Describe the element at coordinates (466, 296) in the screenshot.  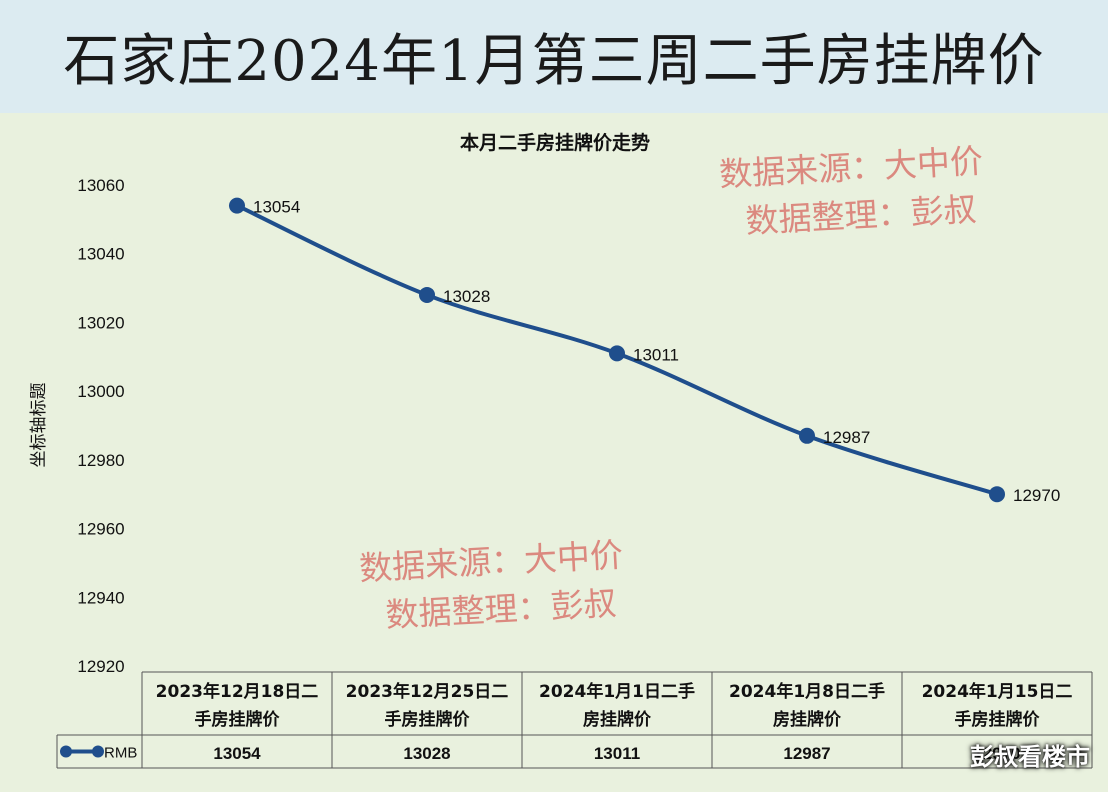
I see `data-label: 13028` at that location.